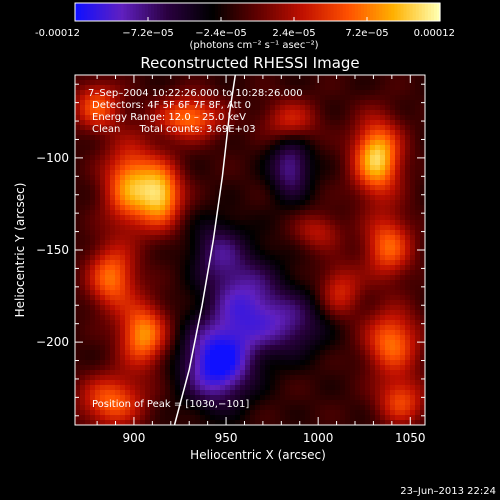  I want to click on chart-title: Reconstructed RHESSI Image, so click(249, 63).